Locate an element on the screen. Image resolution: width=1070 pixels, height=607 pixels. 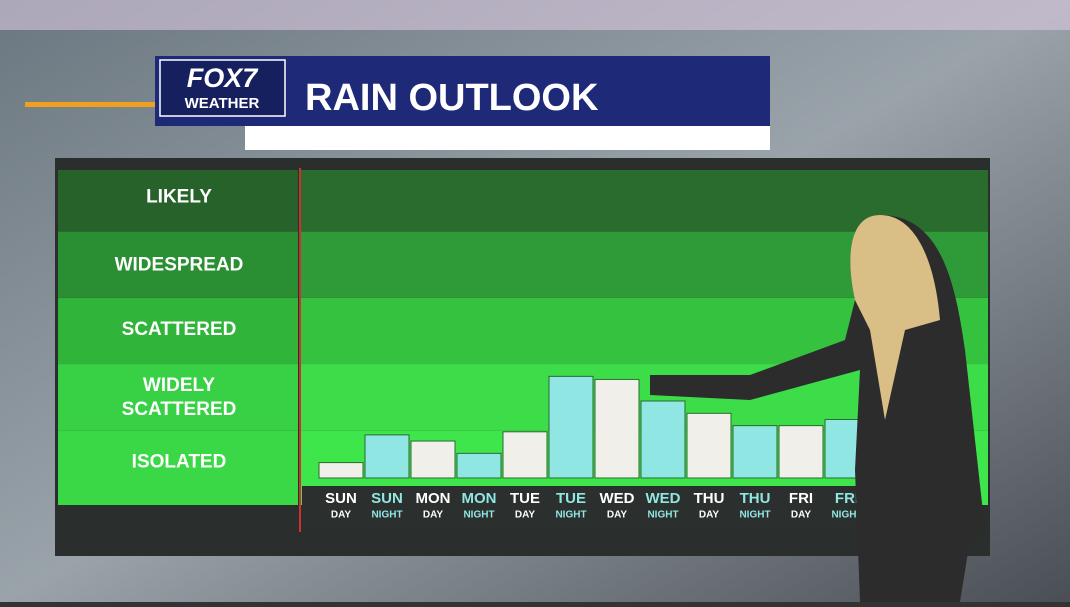
label-line: WIDELY is located at coordinates (179, 385).